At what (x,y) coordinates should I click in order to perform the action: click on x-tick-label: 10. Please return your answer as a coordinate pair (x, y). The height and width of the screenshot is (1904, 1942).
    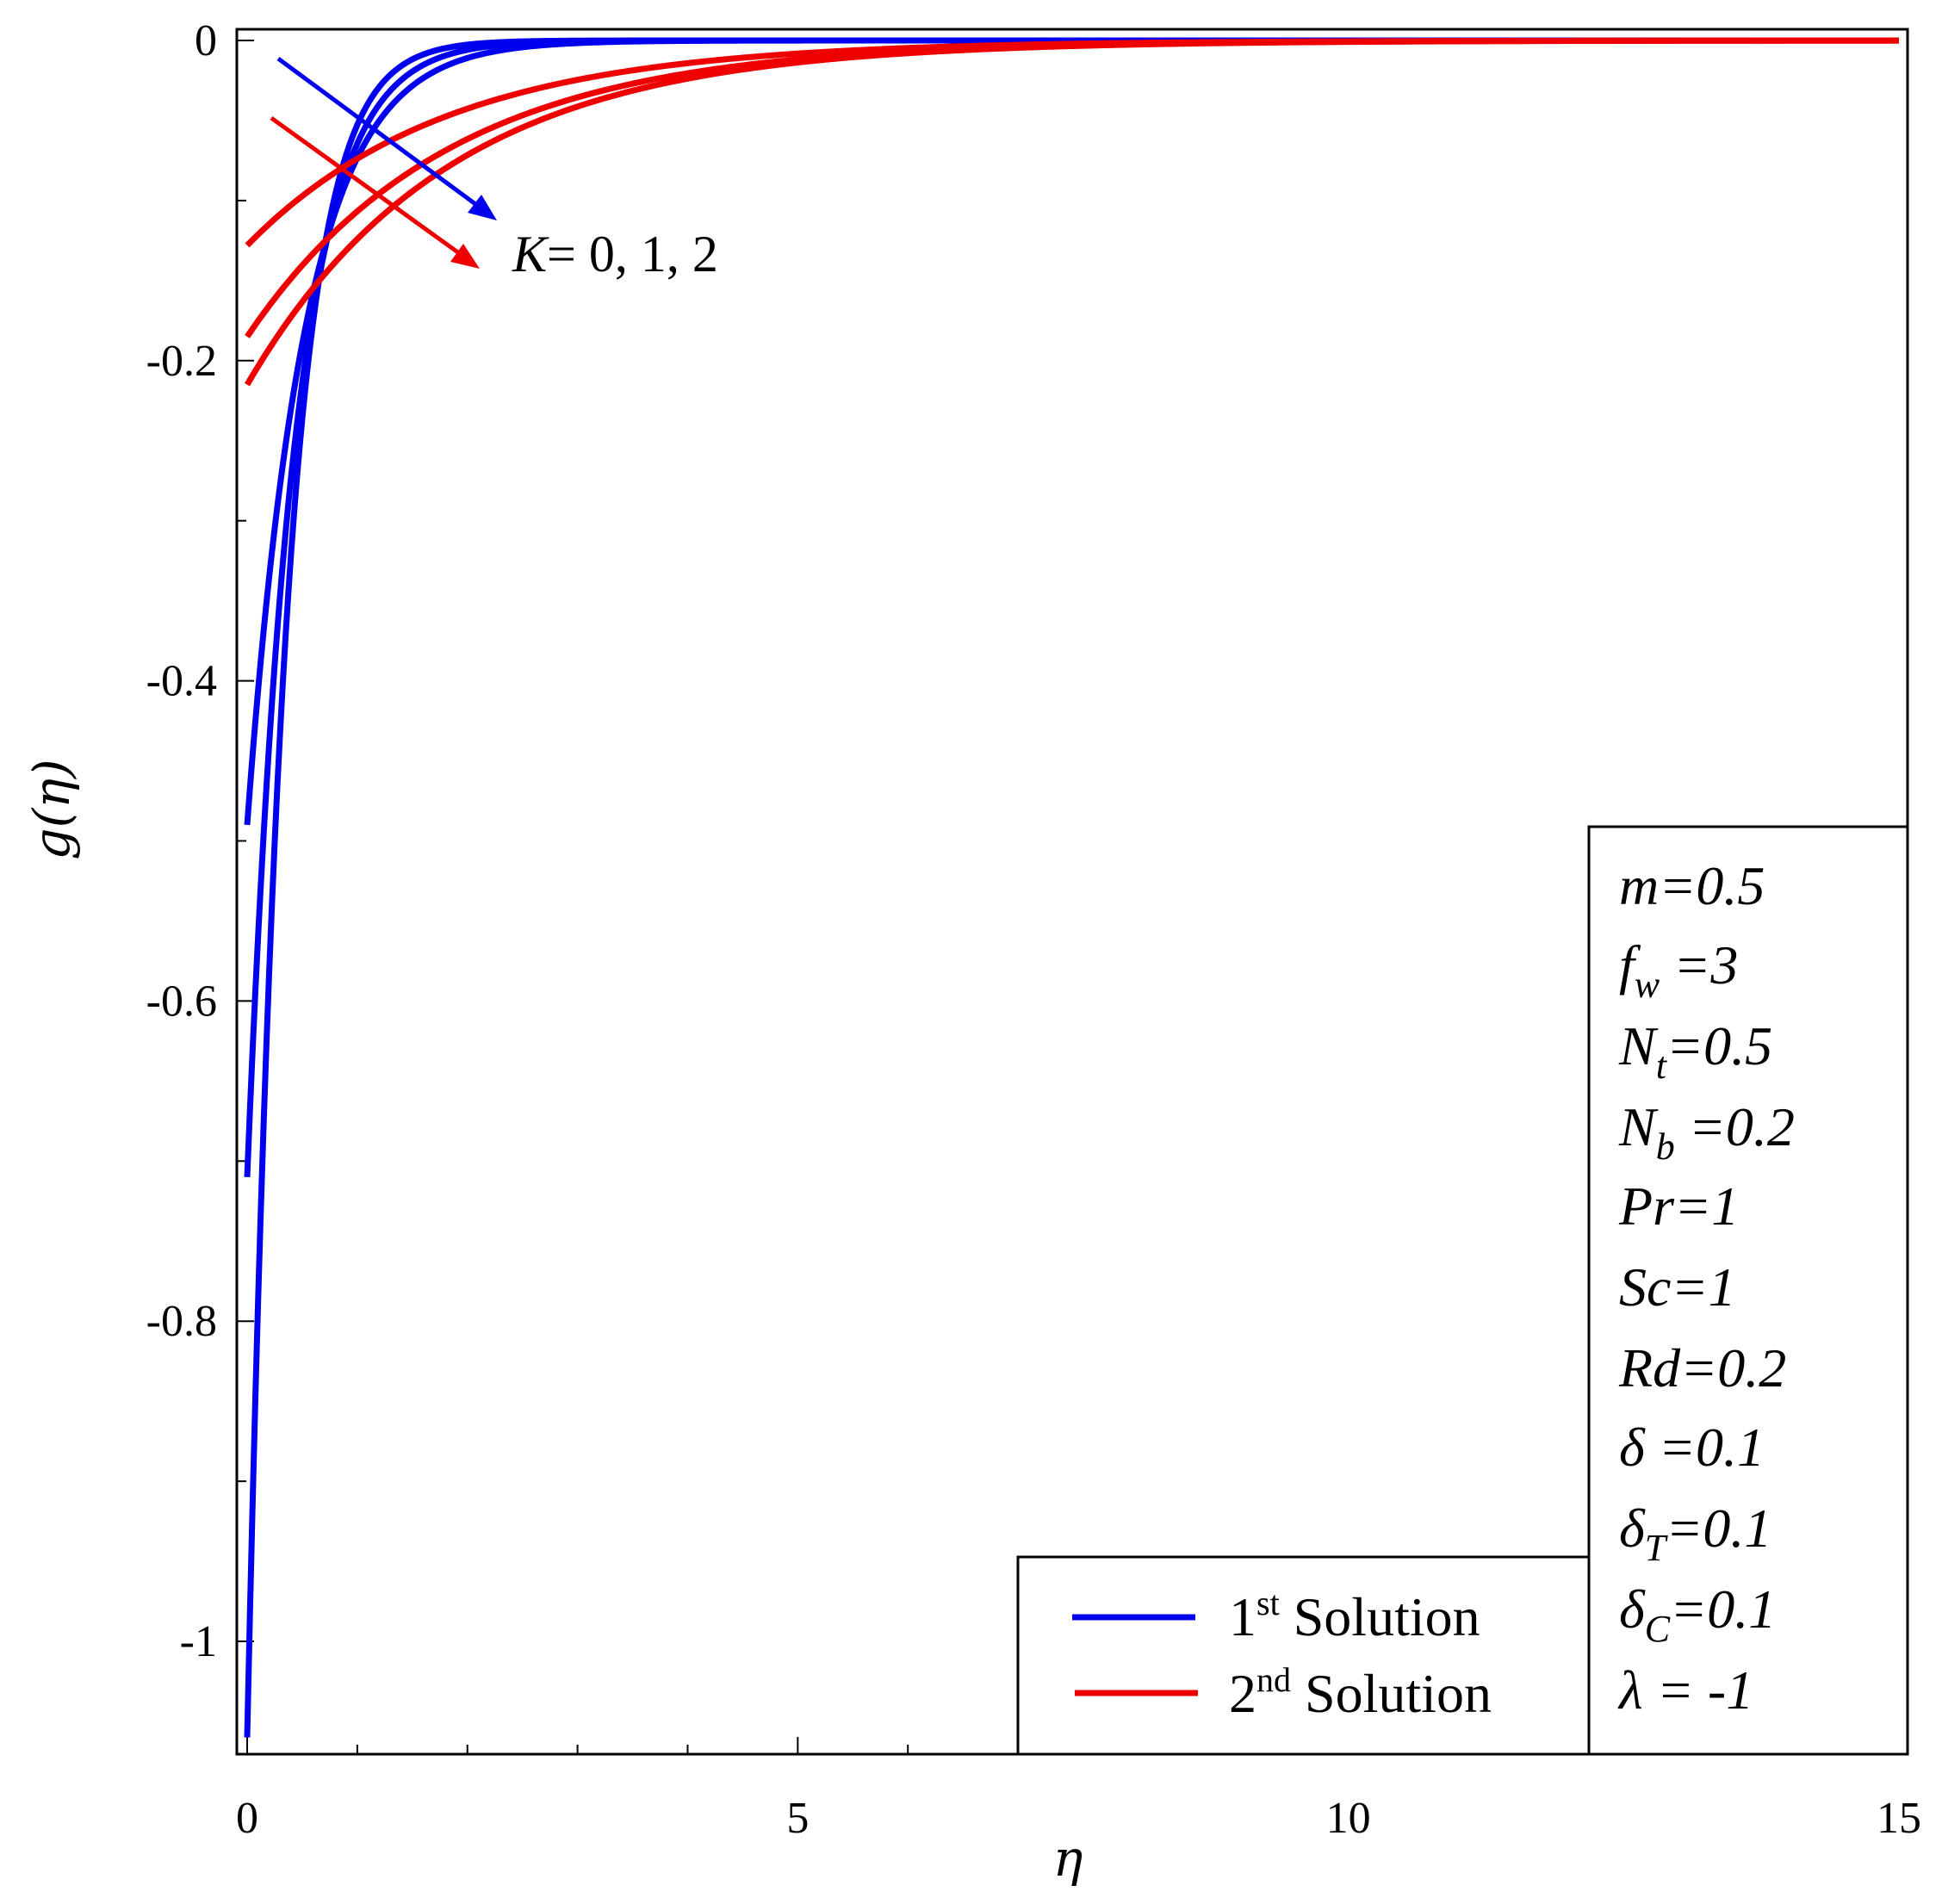
    Looking at the image, I should click on (1349, 1819).